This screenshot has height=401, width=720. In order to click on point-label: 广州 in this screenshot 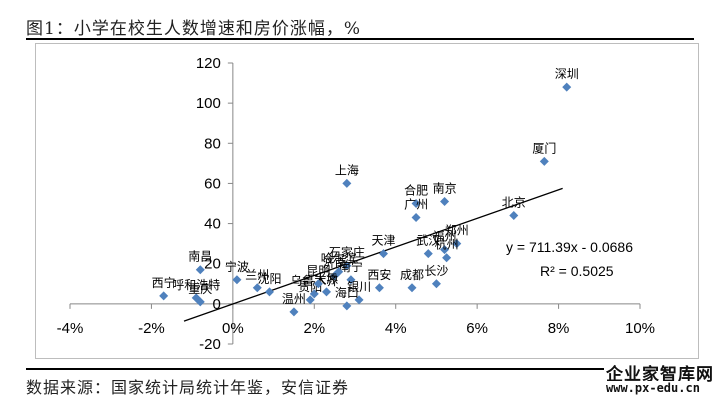, I will do `click(416, 205)`.